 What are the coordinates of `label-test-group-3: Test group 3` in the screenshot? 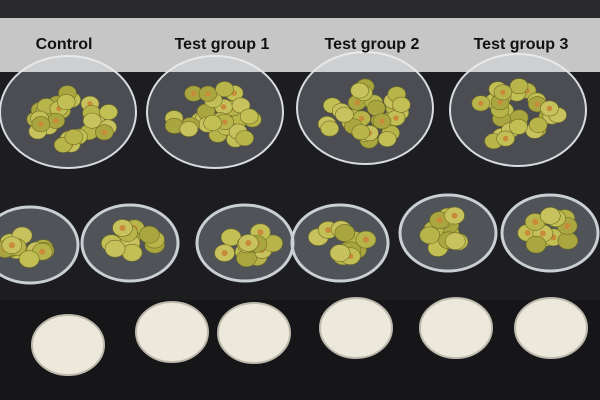 It's located at (521, 44).